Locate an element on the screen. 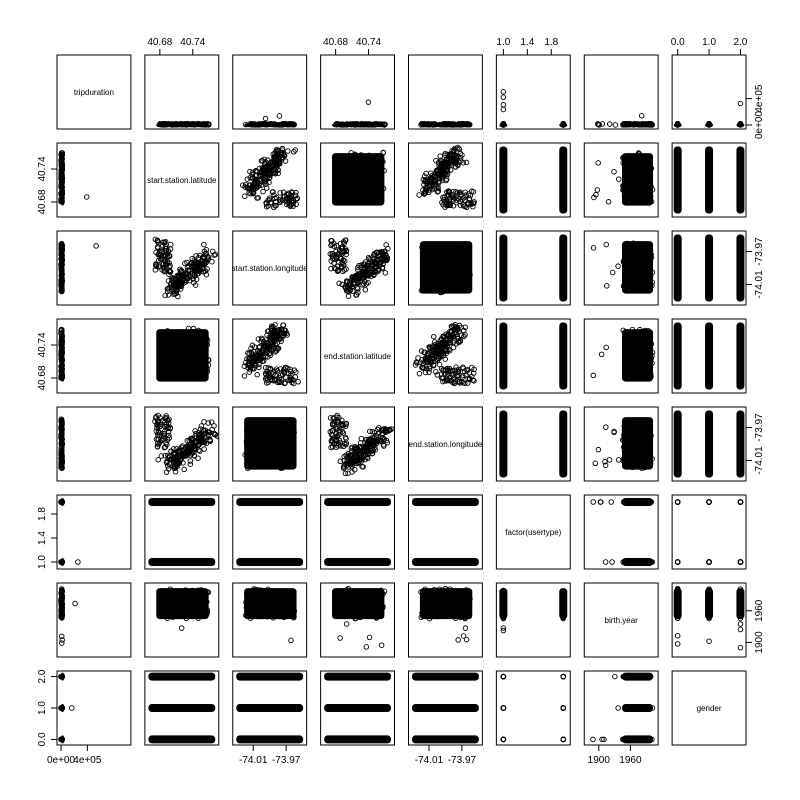 The height and width of the screenshot is (800, 800). diagonal-label-start-station-longitude: start.station.longitude is located at coordinates (270, 268).